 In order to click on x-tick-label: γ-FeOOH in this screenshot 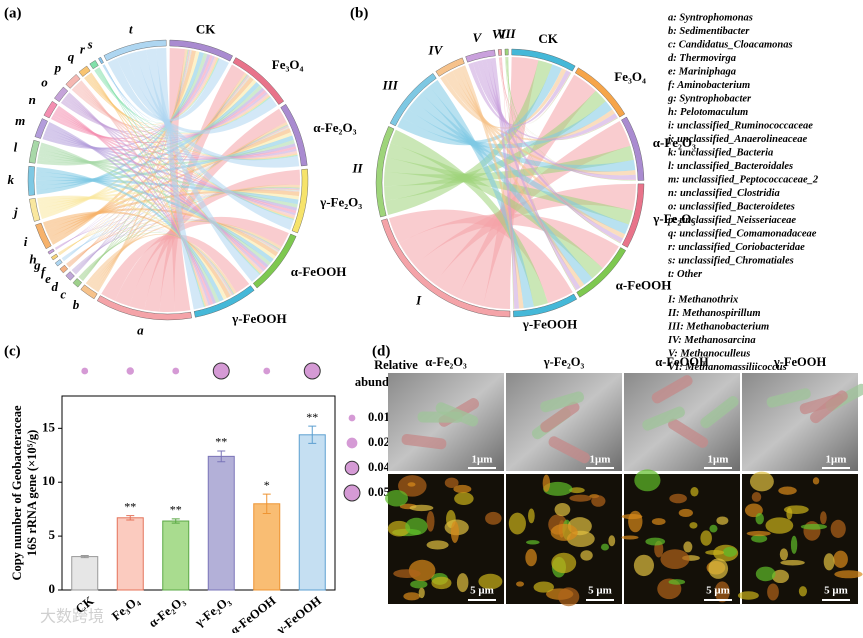, I will do `click(298, 613)`.